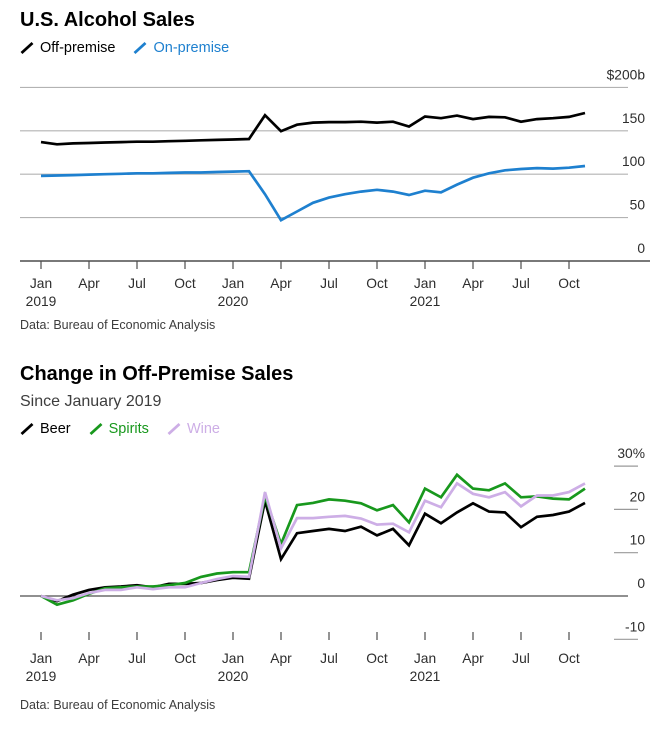 The height and width of the screenshot is (732, 660). What do you see at coordinates (174, 429) in the screenshot?
I see `wine-line-icon` at bounding box center [174, 429].